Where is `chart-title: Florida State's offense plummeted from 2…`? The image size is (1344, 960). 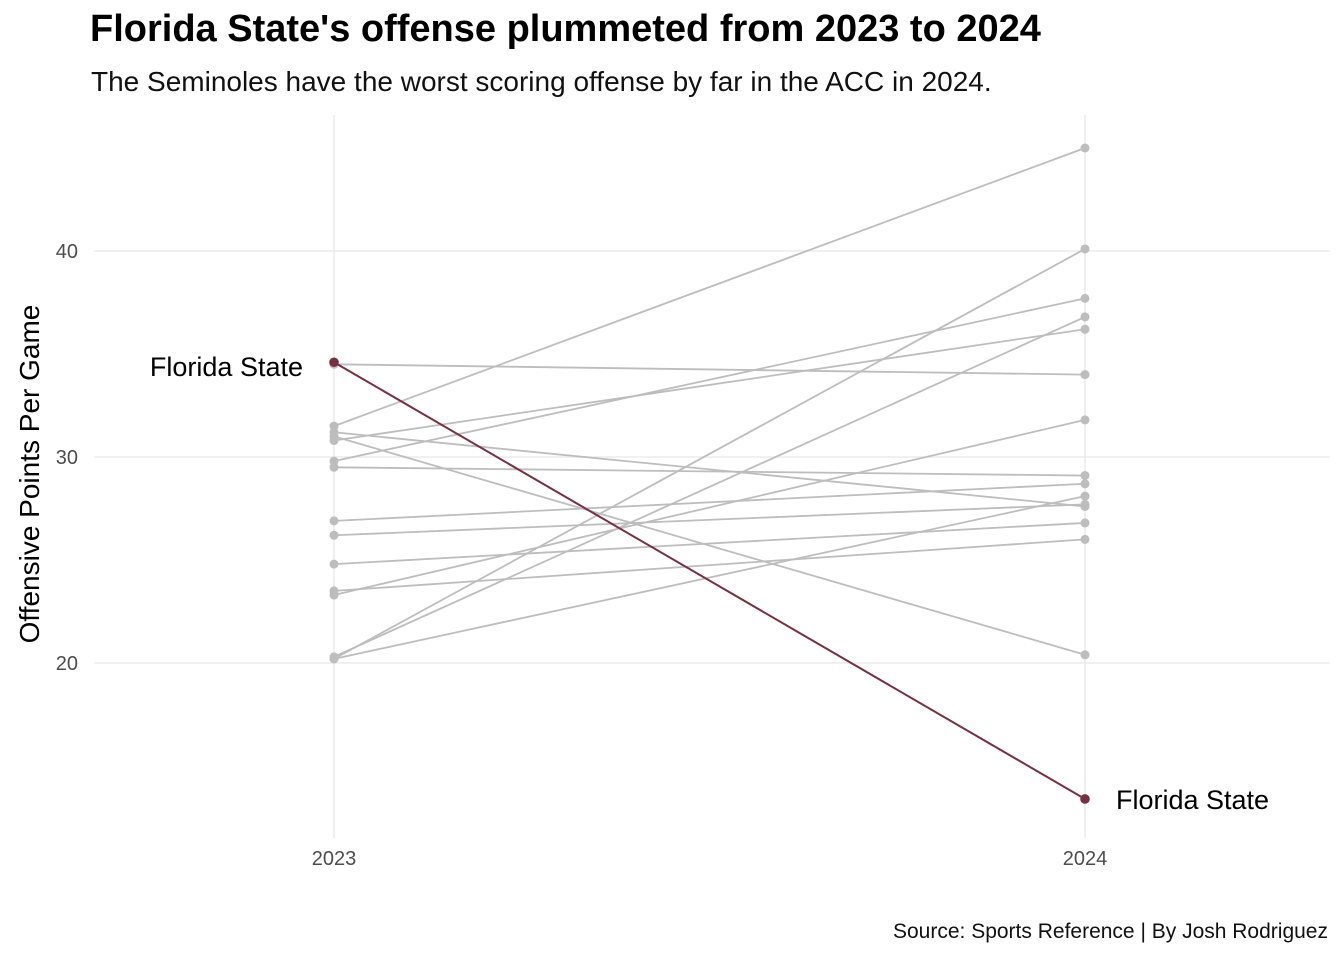 chart-title: Florida State's offense plummeted from 2… is located at coordinates (565, 29).